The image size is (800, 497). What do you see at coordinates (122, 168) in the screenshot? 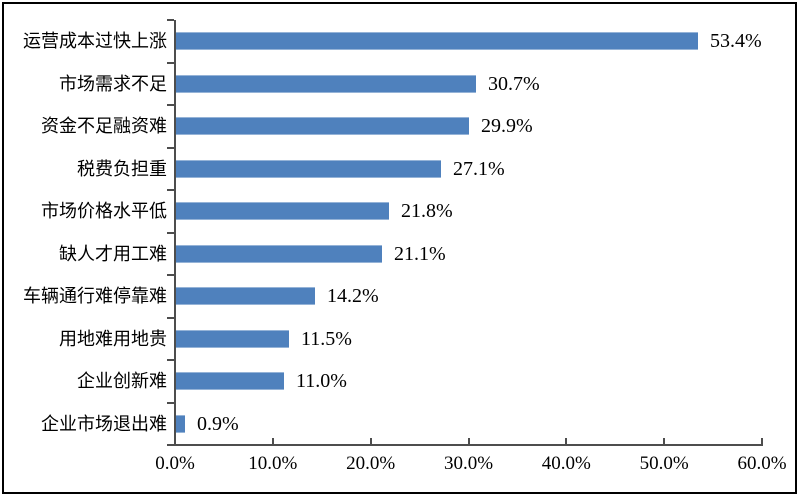
I see `category-label: 税费负担重` at bounding box center [122, 168].